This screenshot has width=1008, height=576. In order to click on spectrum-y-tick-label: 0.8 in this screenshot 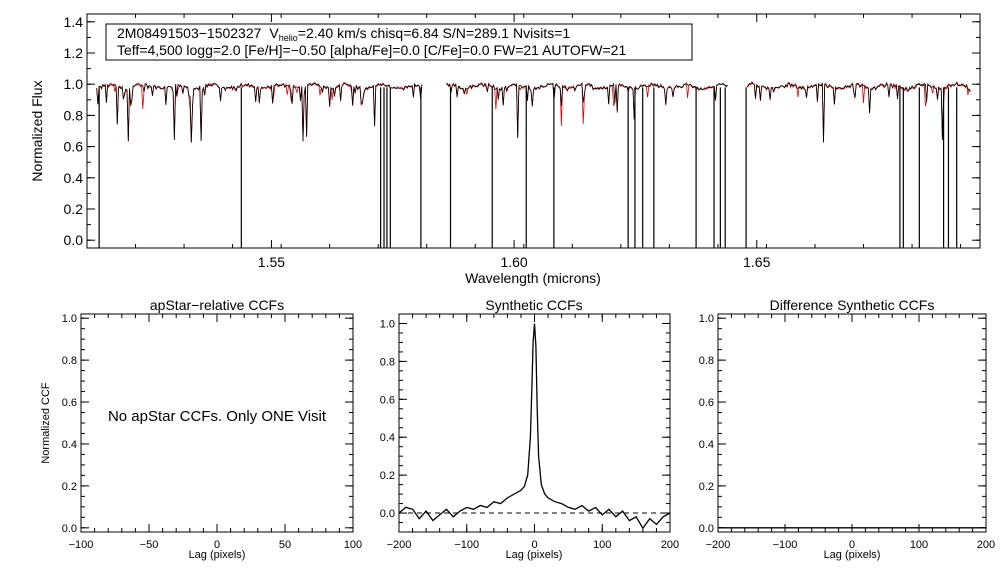, I will do `click(74, 115)`.